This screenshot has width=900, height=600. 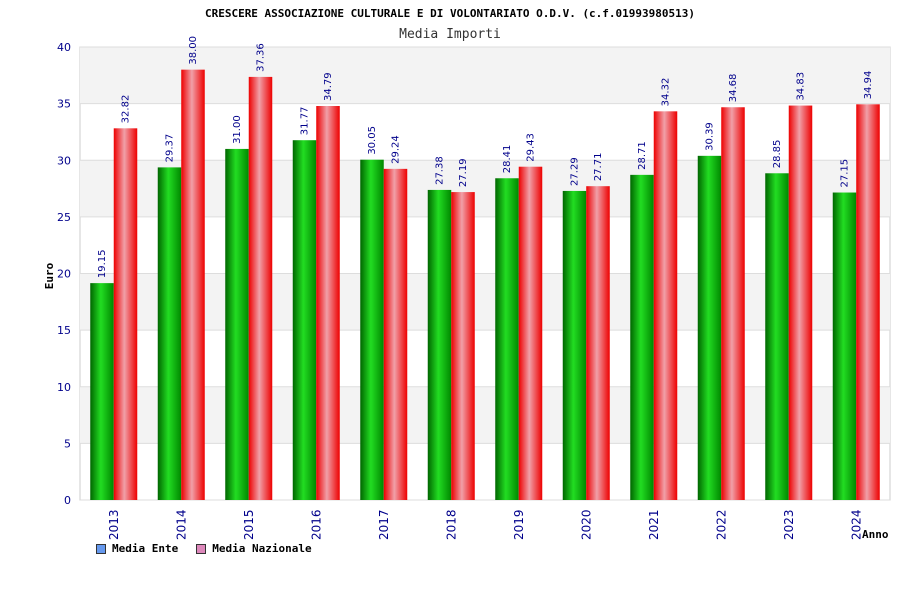 What do you see at coordinates (801, 86) in the screenshot?
I see `data-label: 34.83` at bounding box center [801, 86].